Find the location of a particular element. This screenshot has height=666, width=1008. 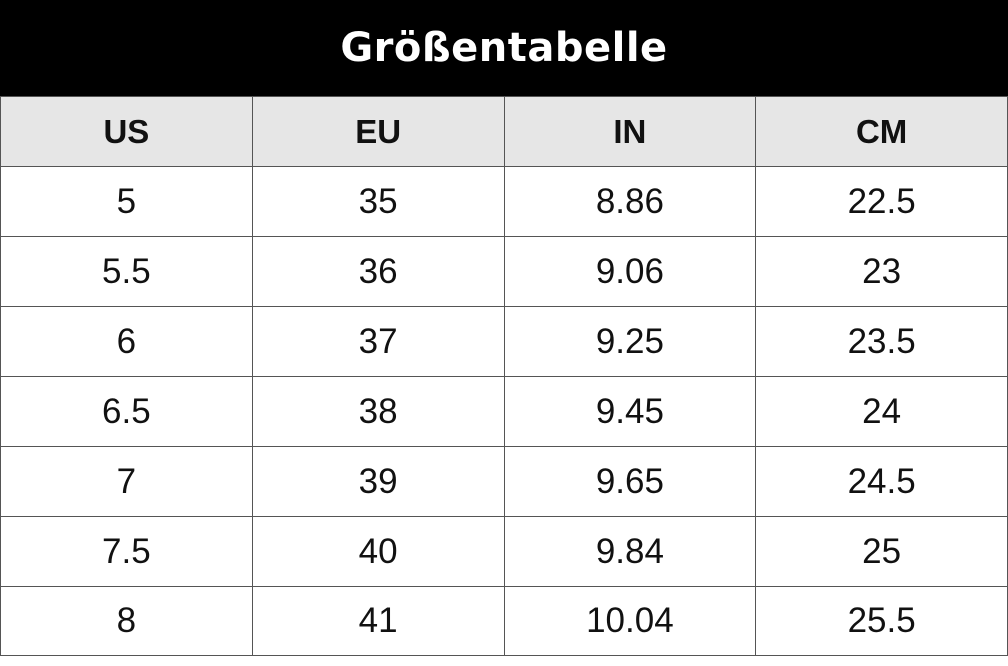

table-row: 7 39 9.65 24.5 is located at coordinates (504, 481).